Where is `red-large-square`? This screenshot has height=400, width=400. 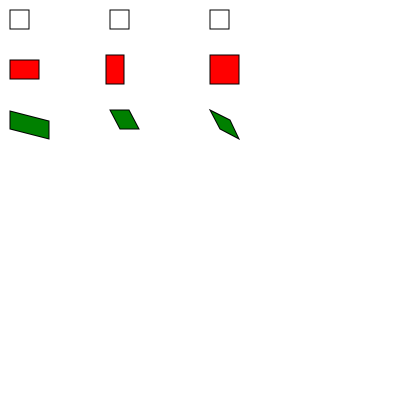 red-large-square is located at coordinates (224, 69).